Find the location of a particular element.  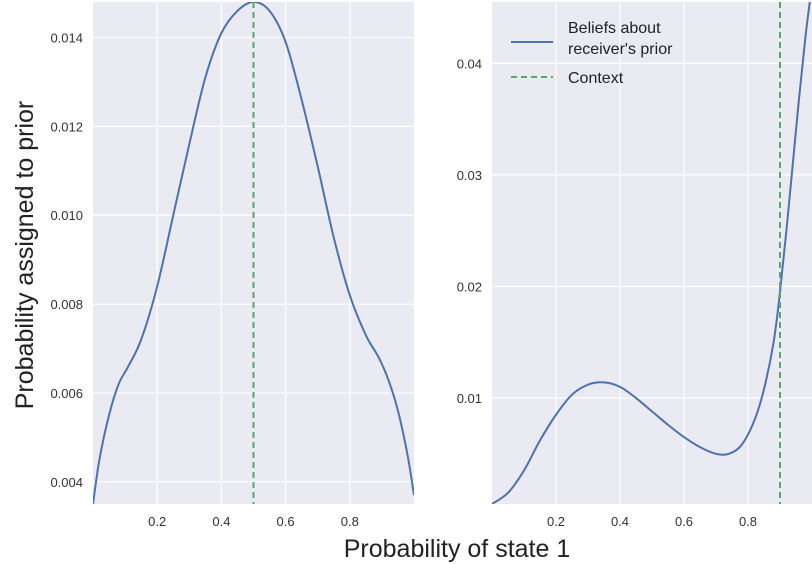

legend-label-beliefs-line2: receiver's prior is located at coordinates (620, 49).